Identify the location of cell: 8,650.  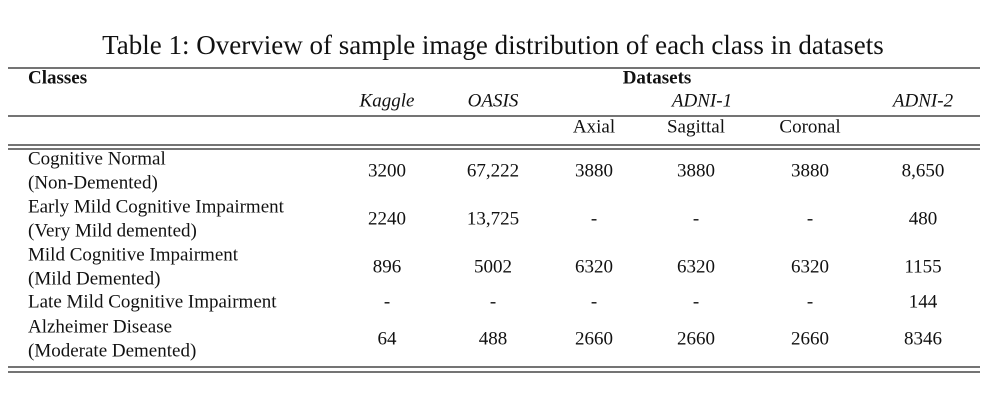
(923, 170).